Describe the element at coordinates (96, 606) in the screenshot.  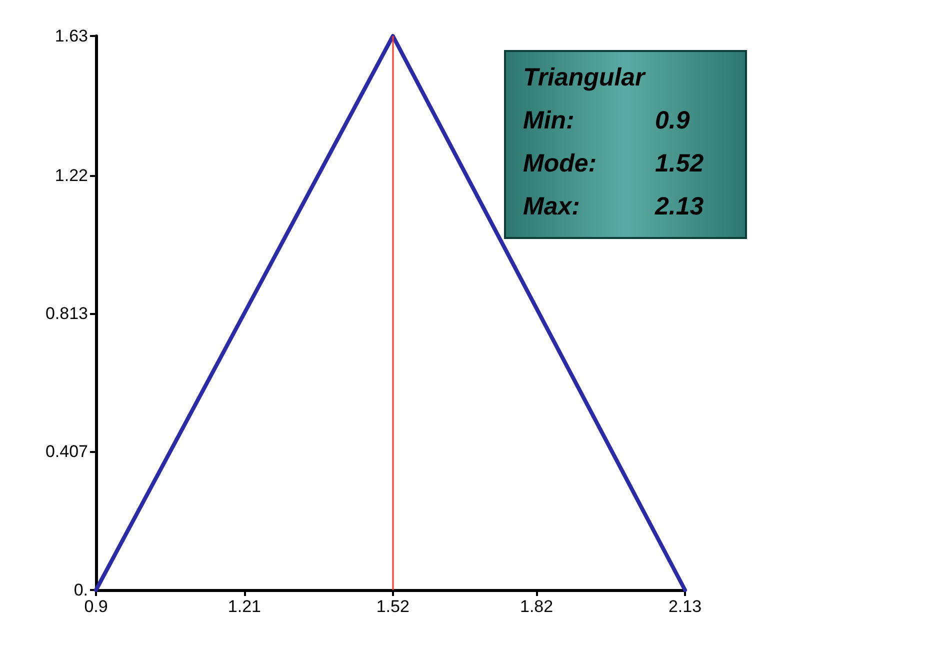
I see `x-tick-label: 0.9` at that location.